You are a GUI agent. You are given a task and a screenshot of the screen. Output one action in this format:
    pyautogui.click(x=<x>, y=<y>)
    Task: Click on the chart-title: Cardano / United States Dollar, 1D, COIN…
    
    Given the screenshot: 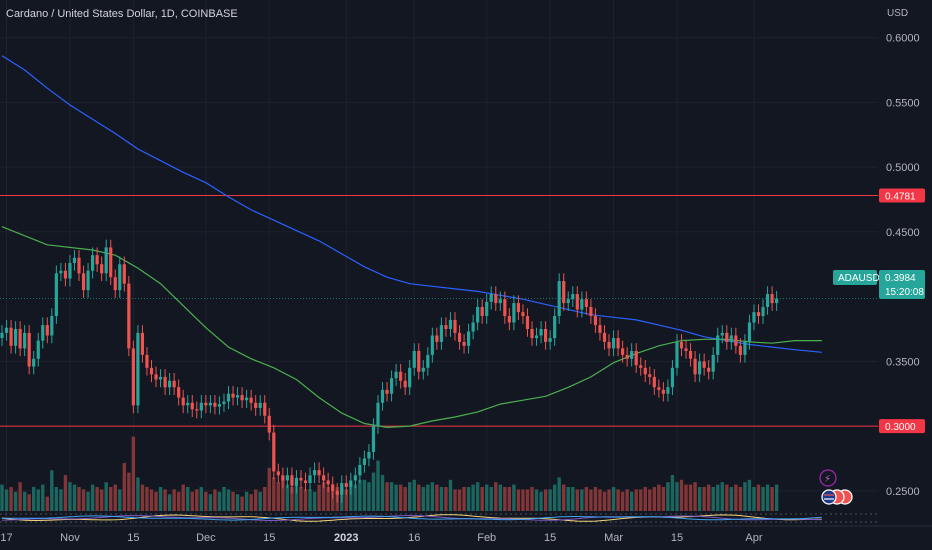 What is the action you would take?
    pyautogui.click(x=122, y=14)
    